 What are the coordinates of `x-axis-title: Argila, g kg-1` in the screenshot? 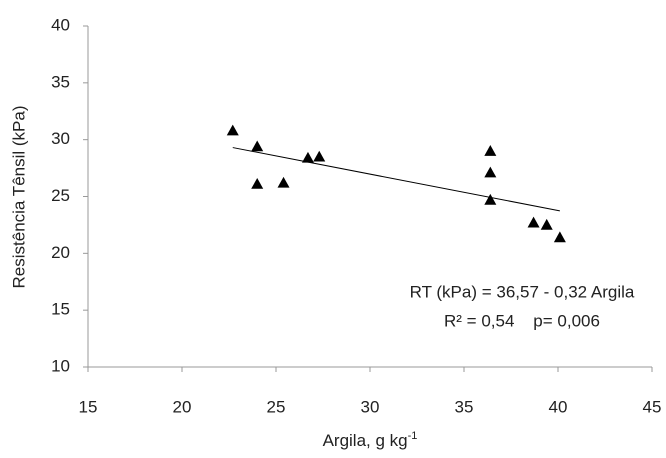 It's located at (370, 440).